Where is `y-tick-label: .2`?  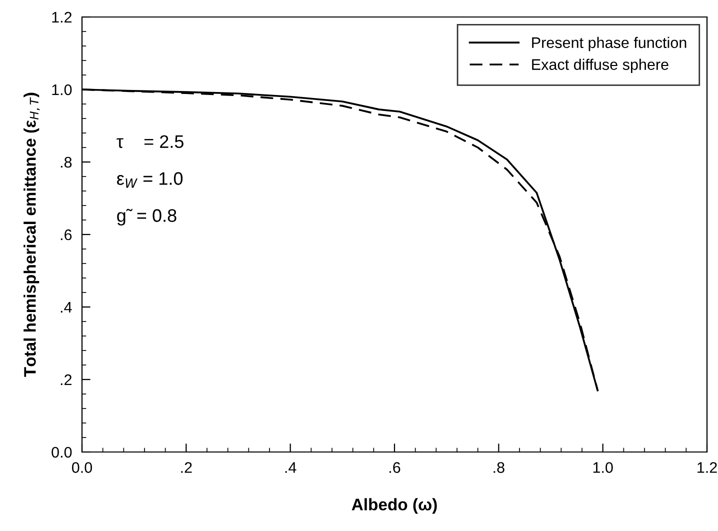 y-tick-label: .2 is located at coordinates (66, 380).